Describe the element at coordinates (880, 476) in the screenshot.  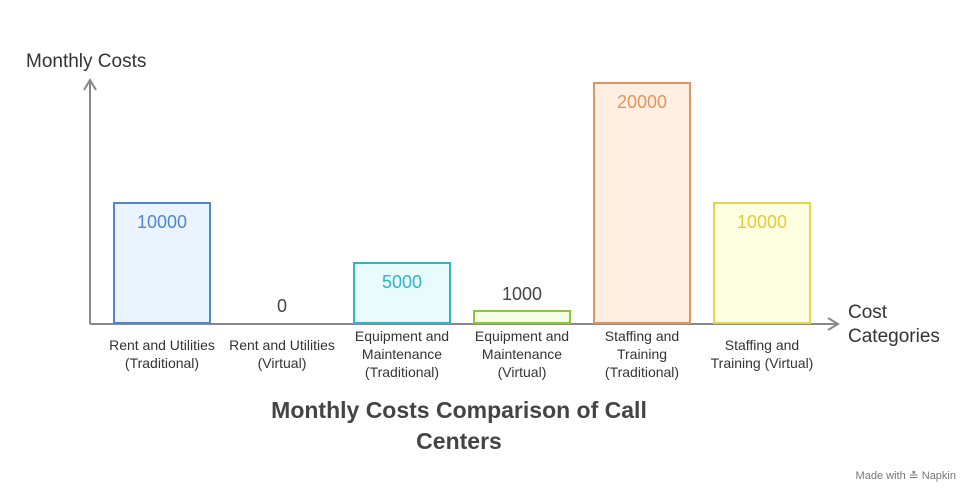
I see `made-with-text: Made with` at that location.